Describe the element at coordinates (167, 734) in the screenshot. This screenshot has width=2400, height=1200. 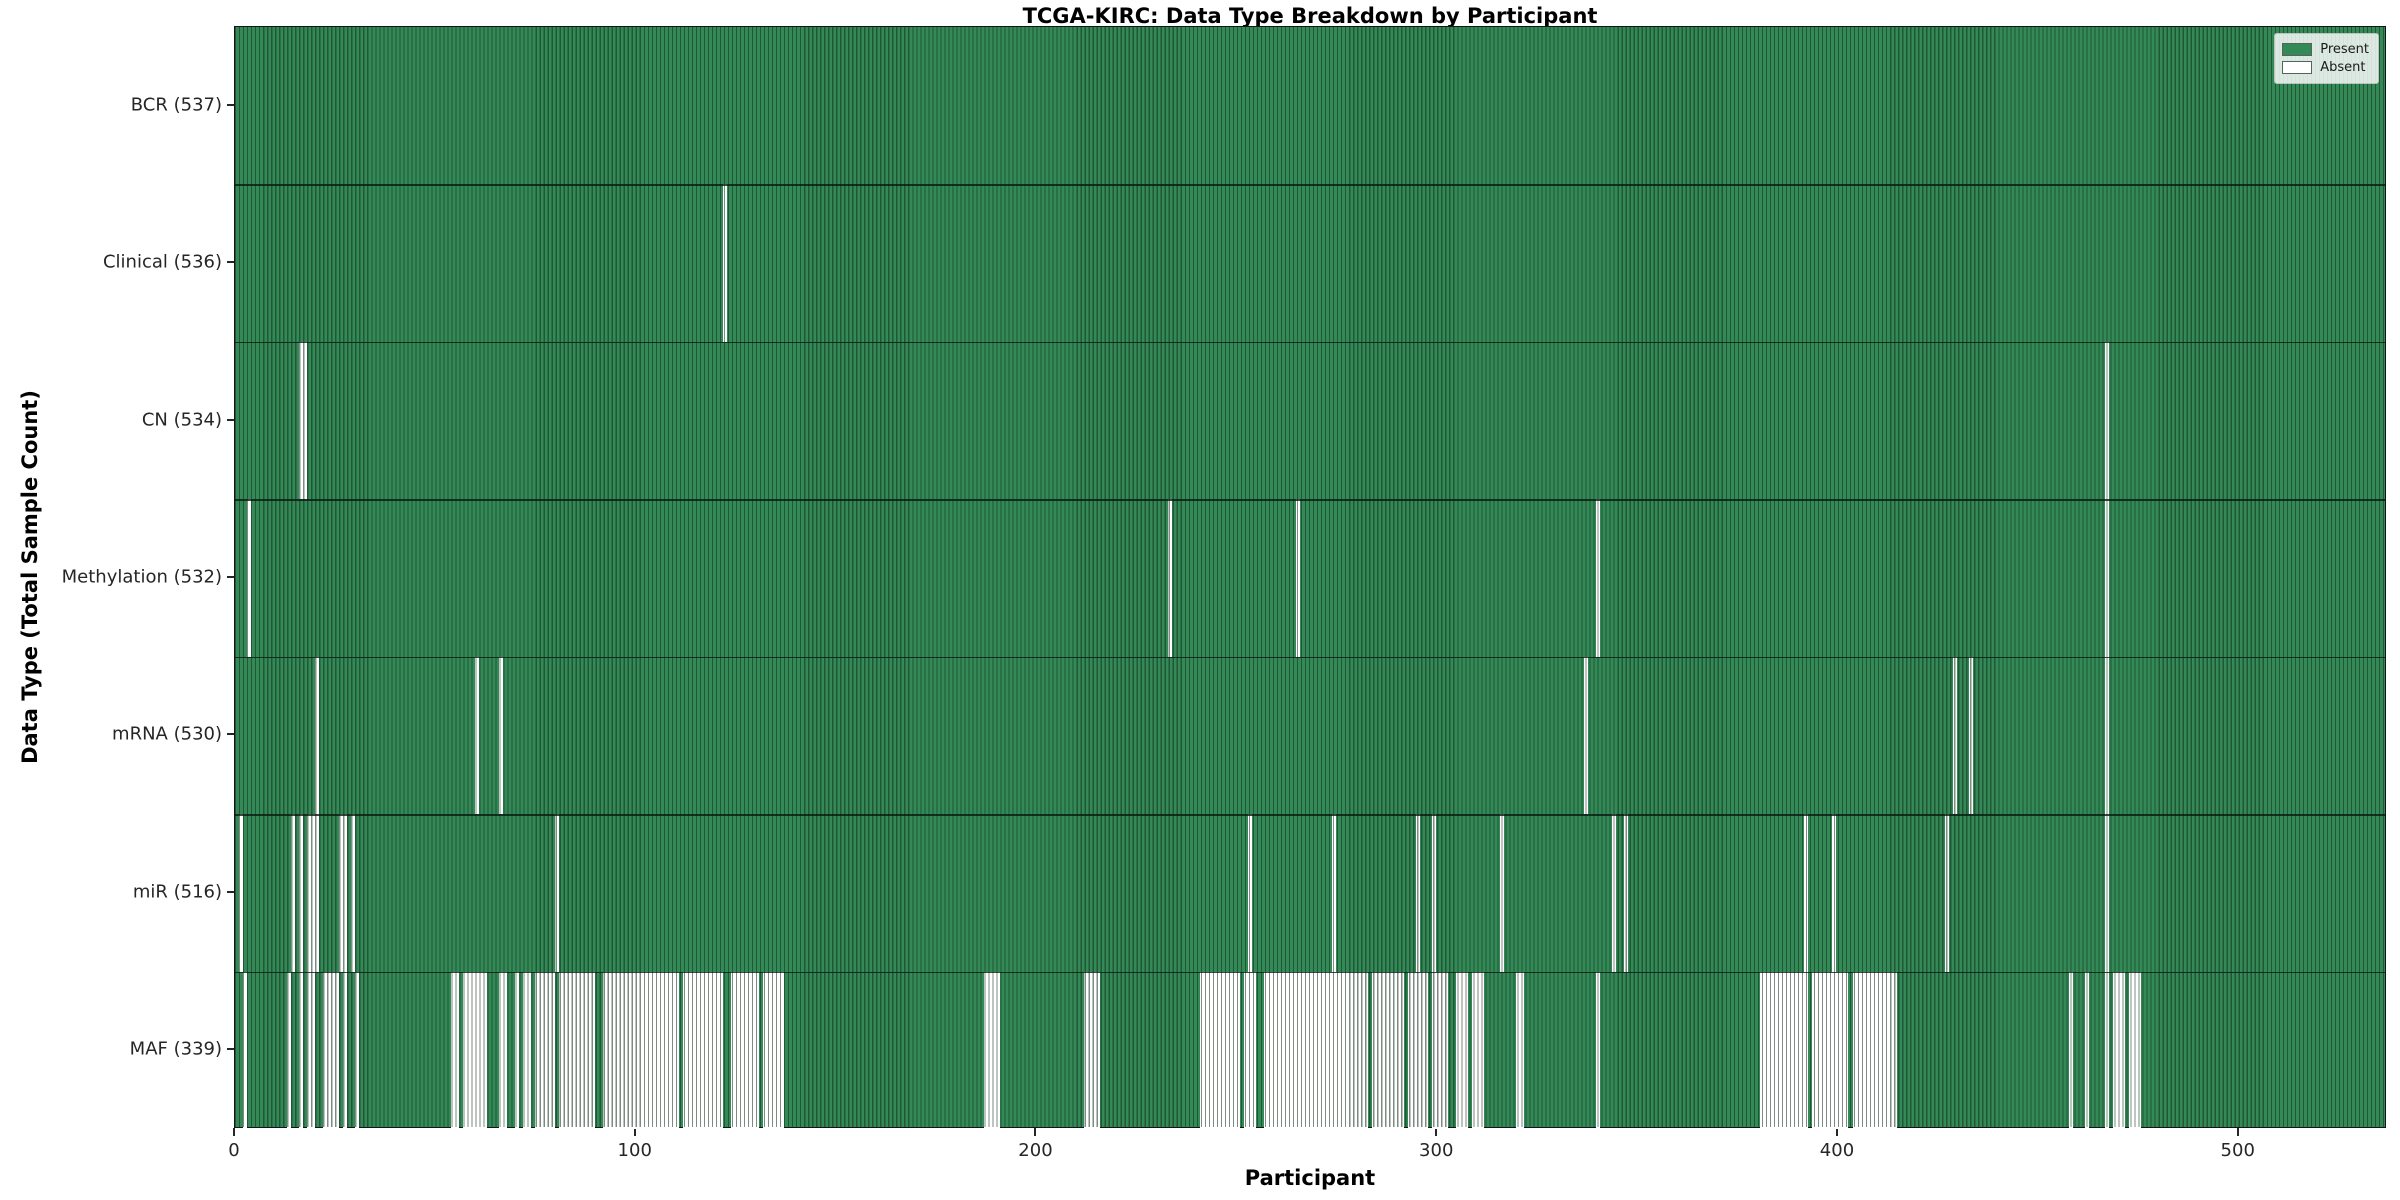
I see `y-tick-label-mRNA: mRNA (530)` at that location.